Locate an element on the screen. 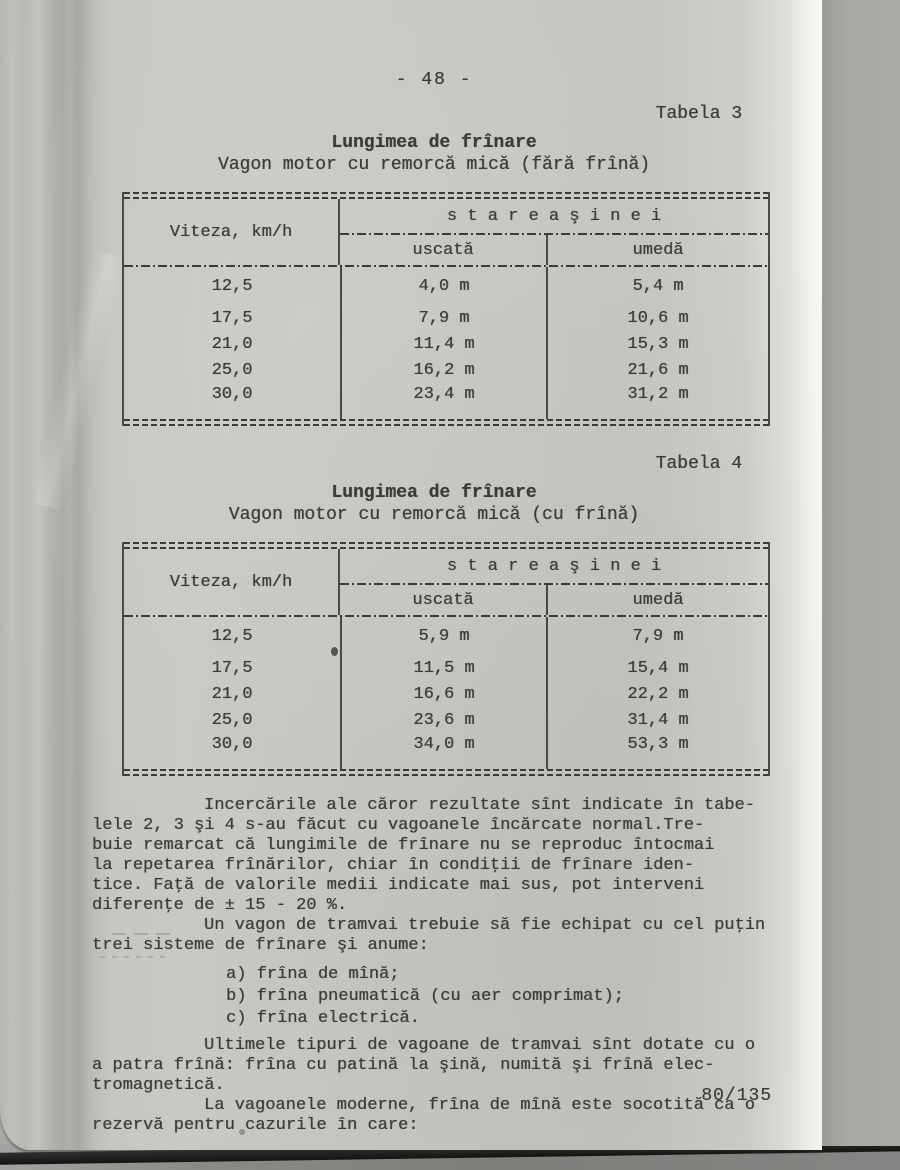 Image resolution: width=900 pixels, height=1170 pixels. cell-dry: 7,9 m is located at coordinates (443, 318).